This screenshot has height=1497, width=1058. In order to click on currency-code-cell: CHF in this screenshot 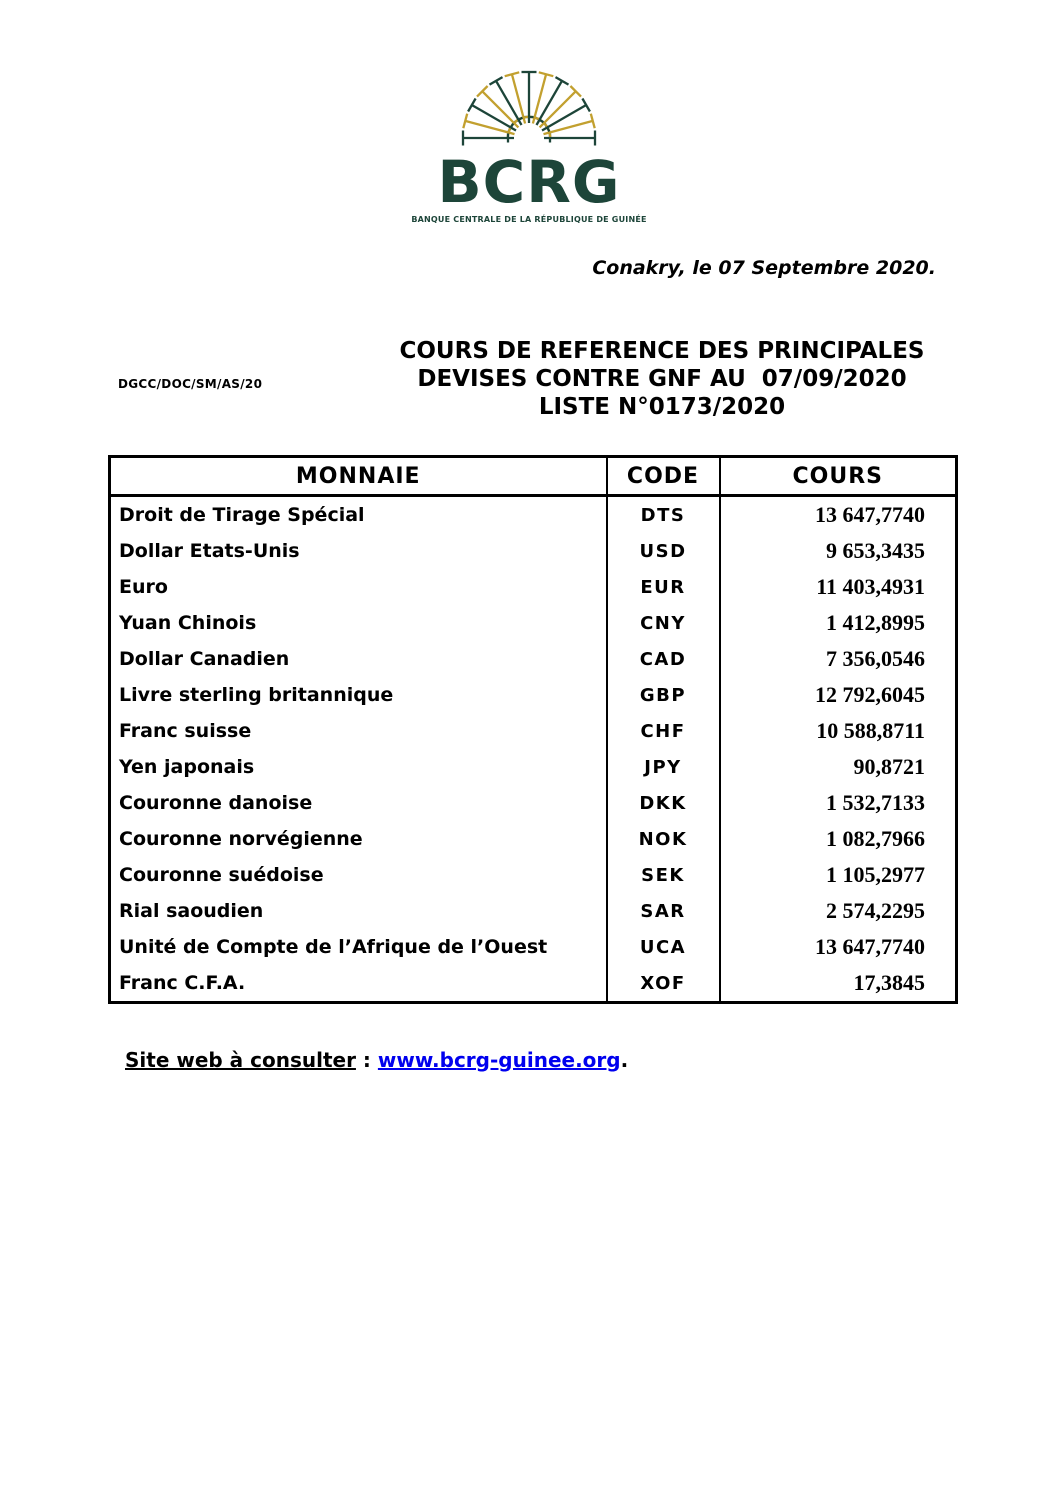, I will do `click(663, 731)`.